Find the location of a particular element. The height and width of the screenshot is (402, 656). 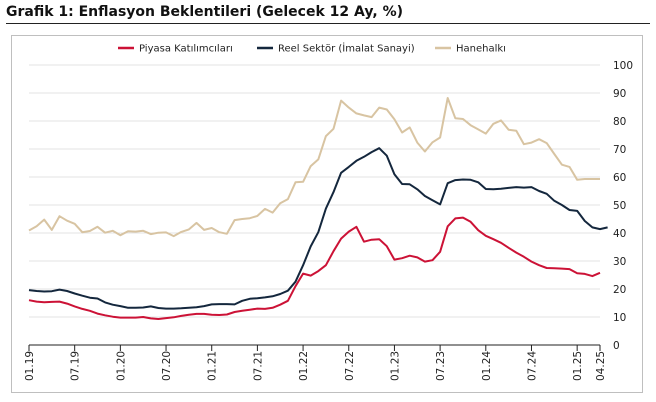

x-tick-label: 07.20 is located at coordinates (167, 366).